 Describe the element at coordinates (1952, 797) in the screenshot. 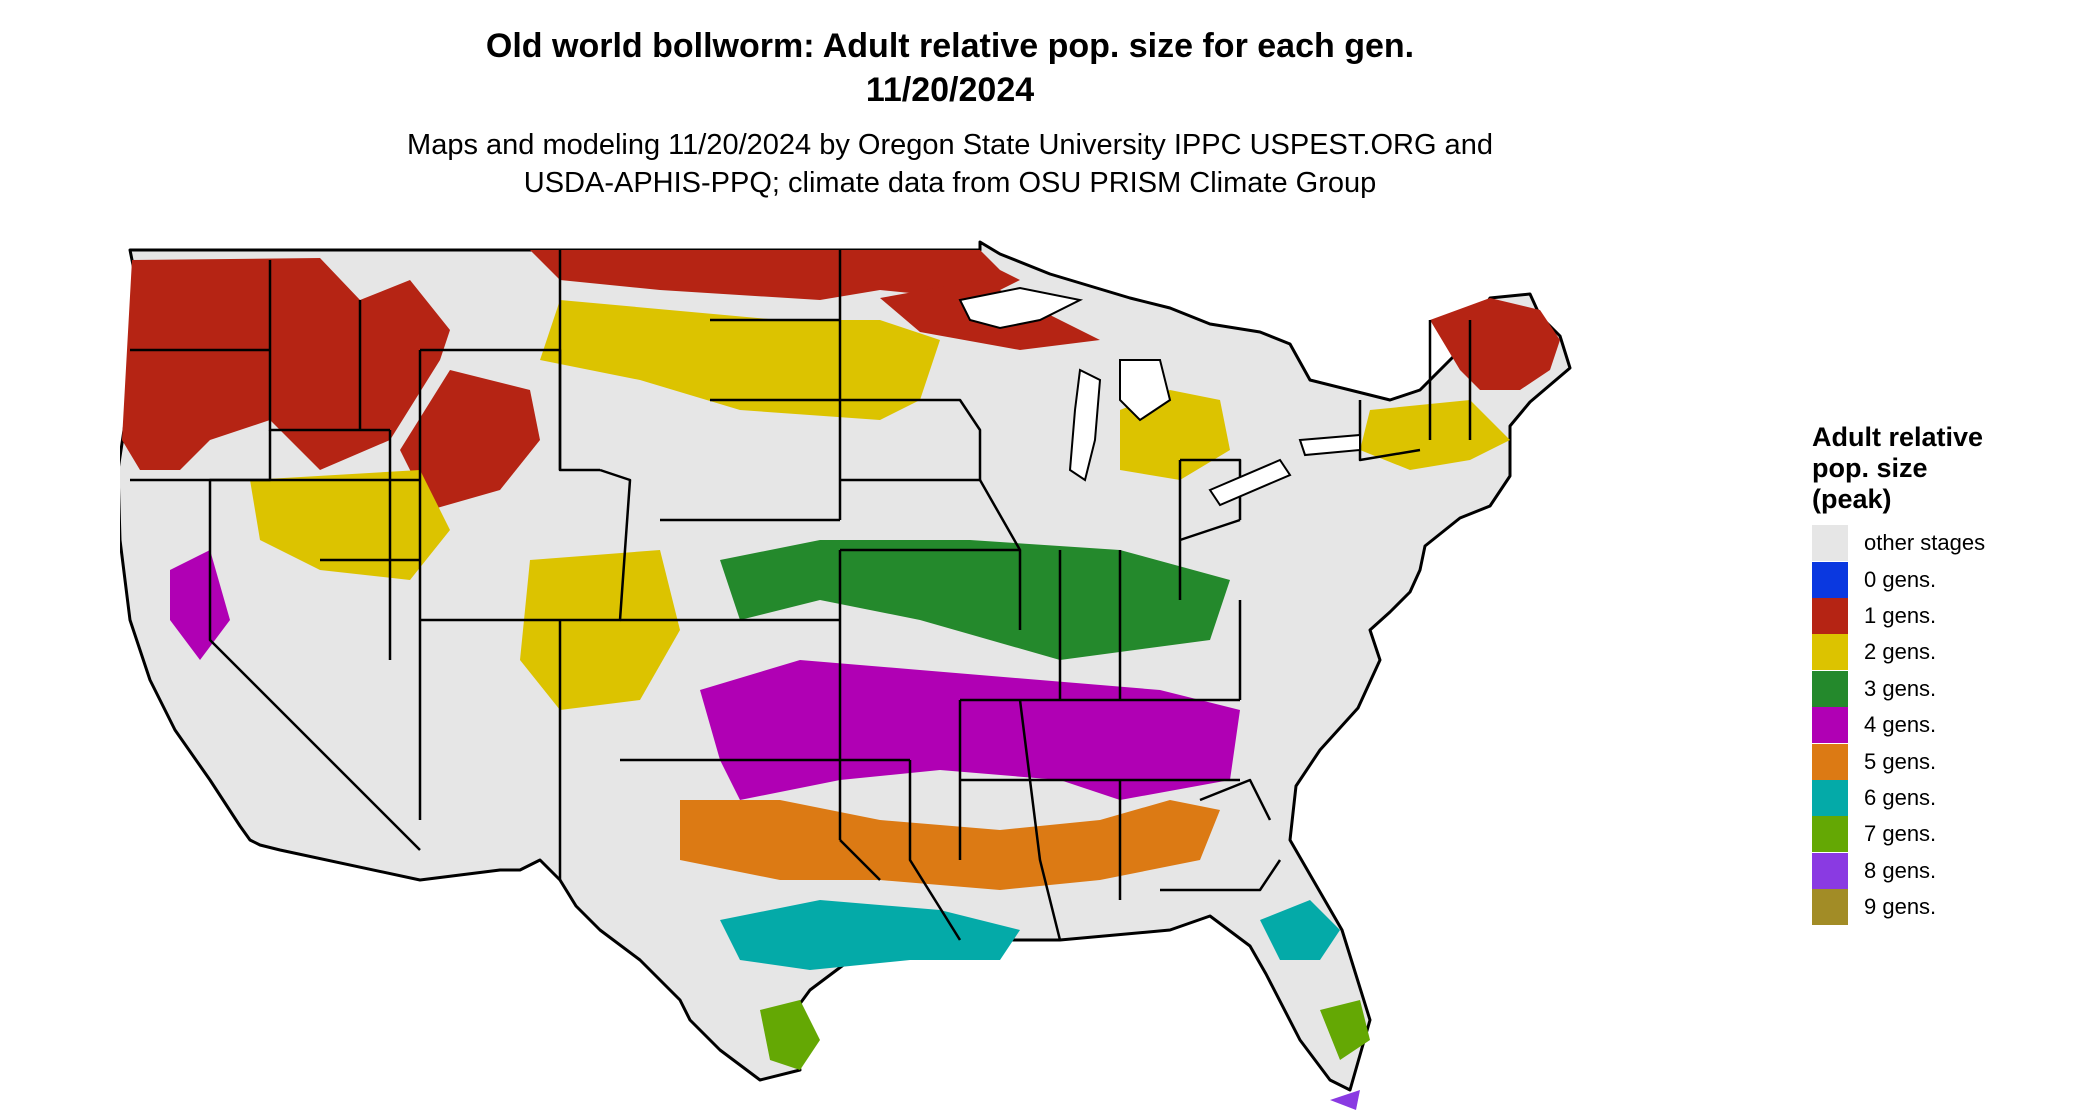

I see `legend-item-6-gens: 6 gens.` at that location.